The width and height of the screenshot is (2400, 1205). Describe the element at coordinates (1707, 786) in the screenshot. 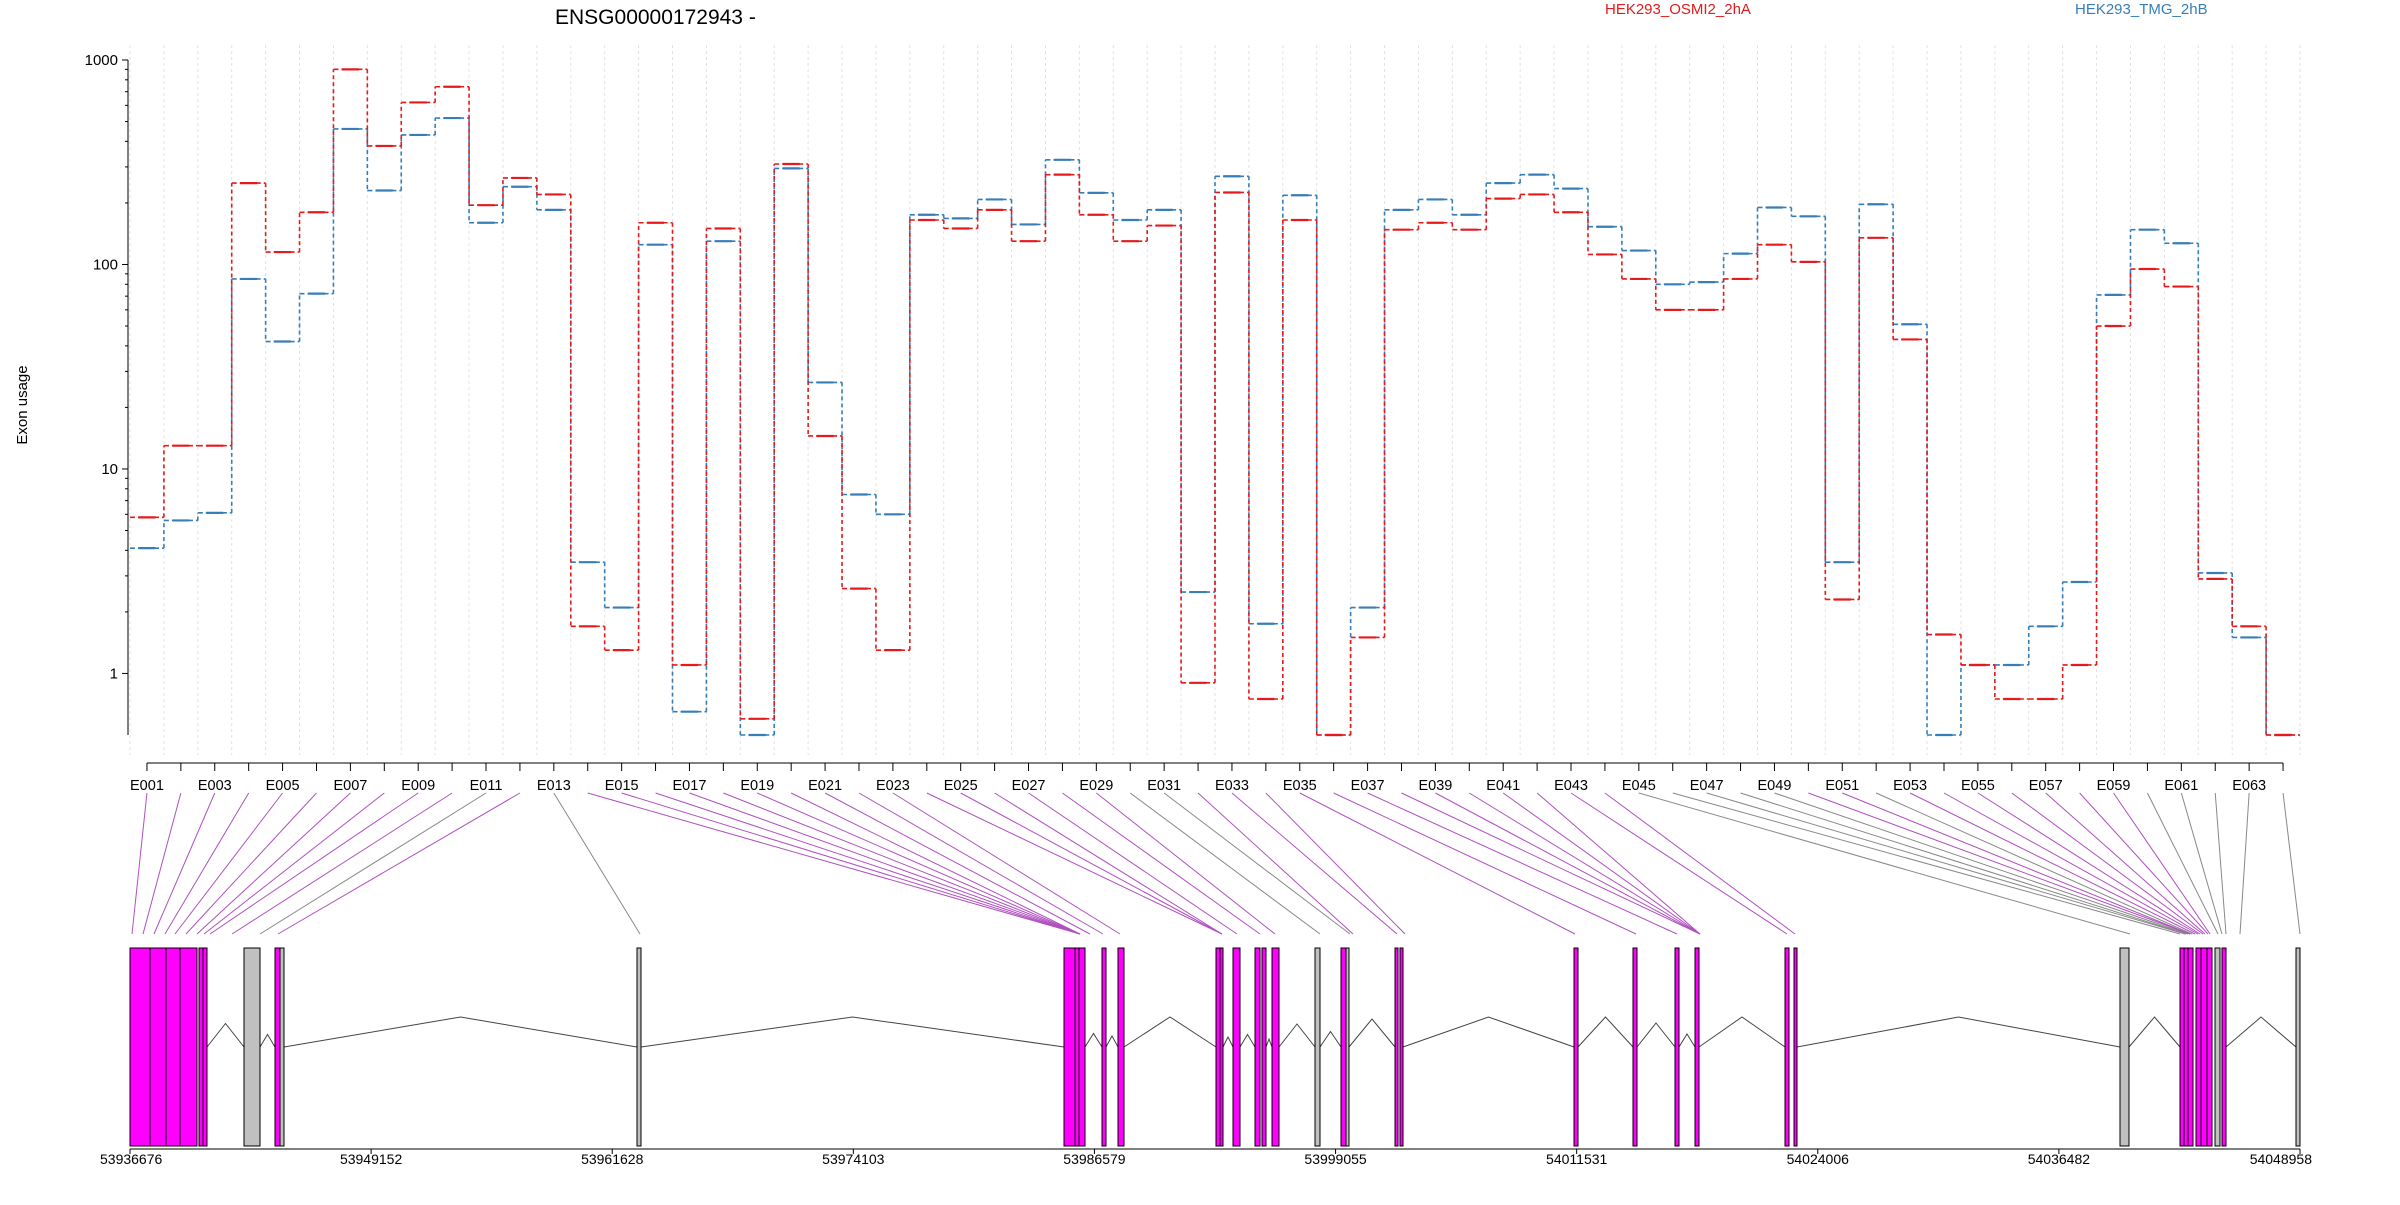

I see `exon-tick-label: E047` at that location.